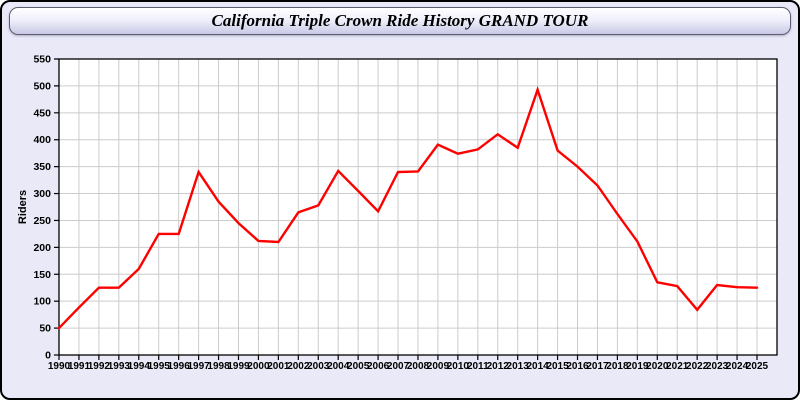 The height and width of the screenshot is (400, 800). Describe the element at coordinates (438, 366) in the screenshot. I see `svg-text: 2009` at that location.